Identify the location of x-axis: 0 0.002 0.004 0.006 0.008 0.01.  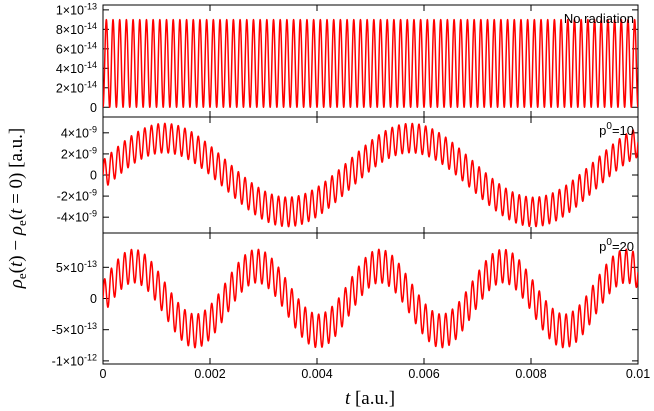
(375, 374).